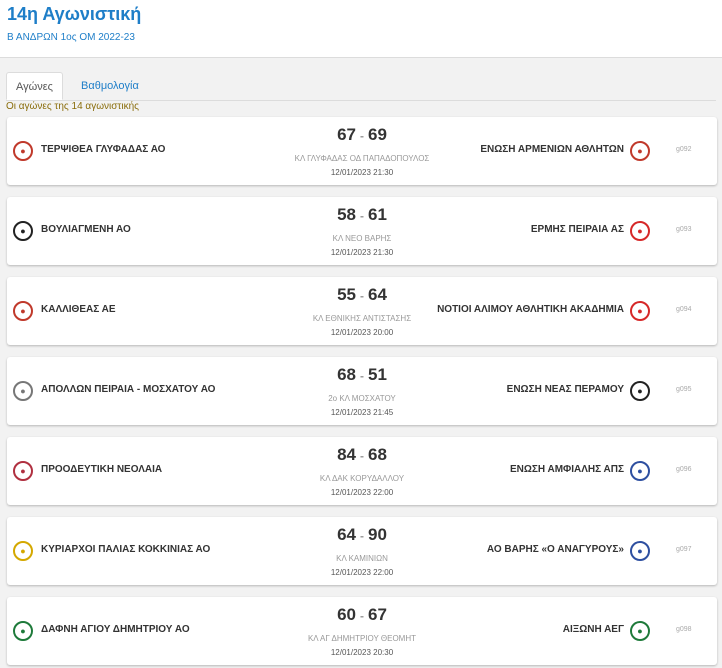 The image size is (722, 668). What do you see at coordinates (78, 309) in the screenshot?
I see `home-team-name: ΚΑΛΛΙΘΕΑΣ ΑΕ` at bounding box center [78, 309].